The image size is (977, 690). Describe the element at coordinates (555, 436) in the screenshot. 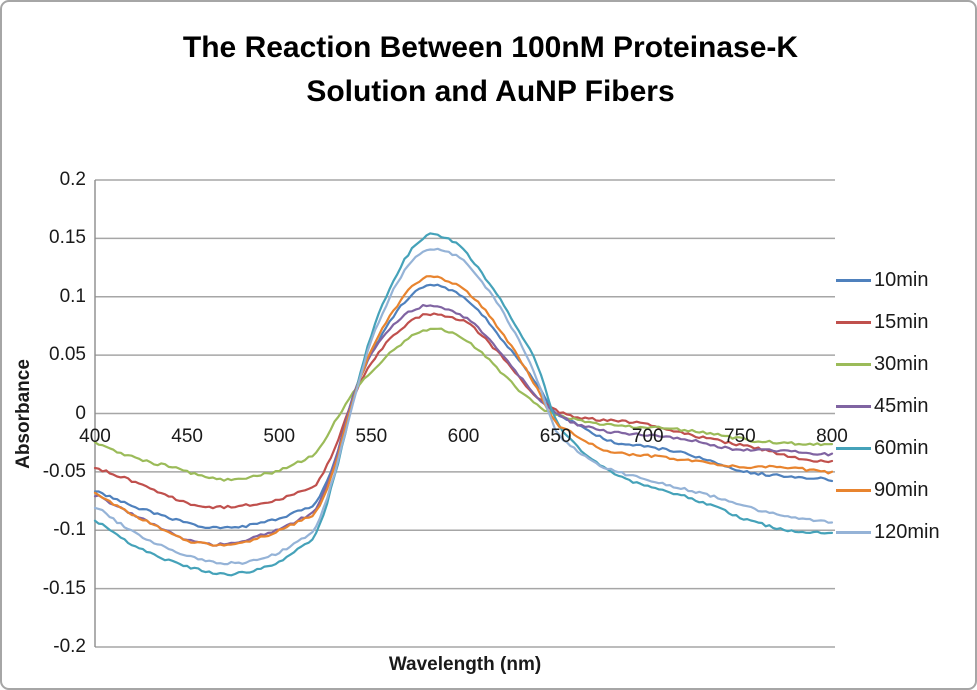

I see `x-tick-label: 650` at that location.